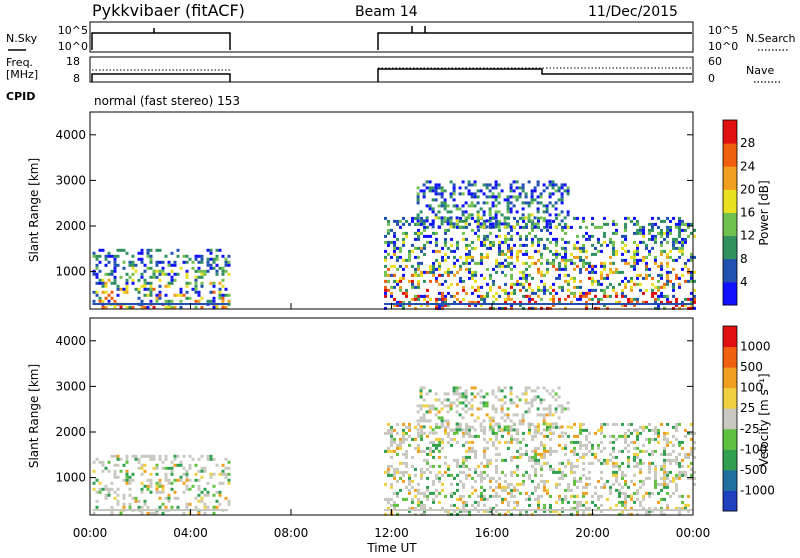 This screenshot has height=558, width=800. I want to click on x-tick-label: 16:00, so click(492, 533).